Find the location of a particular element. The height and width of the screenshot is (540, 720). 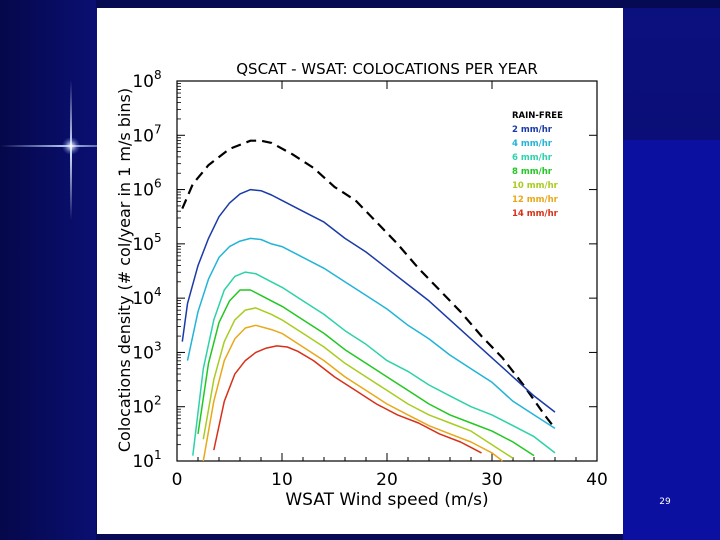

x-axis-label: WSAT Wind speed (m/s) is located at coordinates (386, 500).